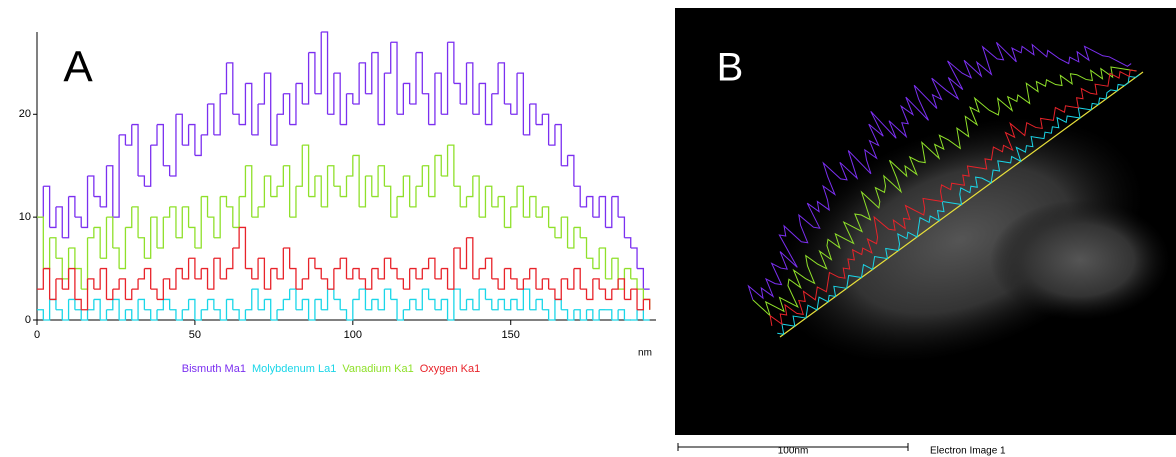 Image resolution: width=1176 pixels, height=457 pixels. What do you see at coordinates (78, 67) in the screenshot?
I see `panel-label: A` at bounding box center [78, 67].